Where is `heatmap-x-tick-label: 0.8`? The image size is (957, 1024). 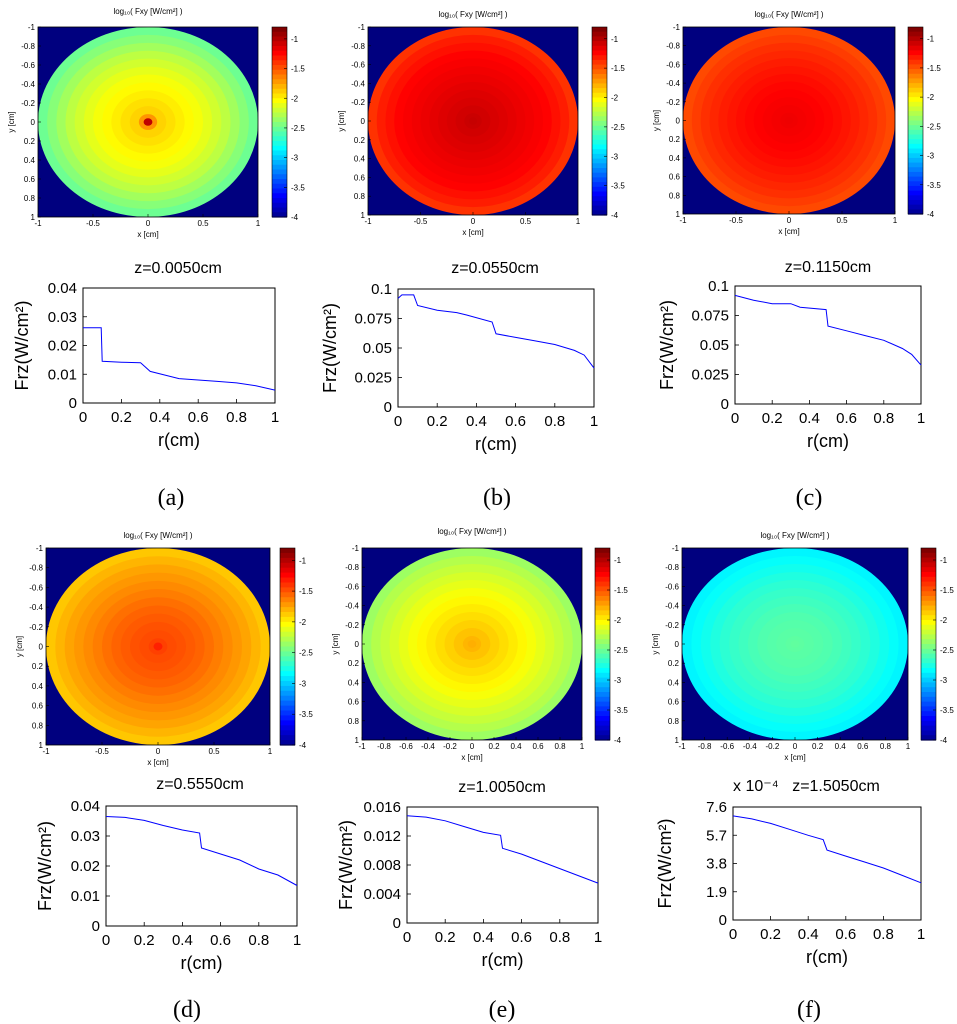 heatmap-x-tick-label: 0.8 is located at coordinates (886, 746).